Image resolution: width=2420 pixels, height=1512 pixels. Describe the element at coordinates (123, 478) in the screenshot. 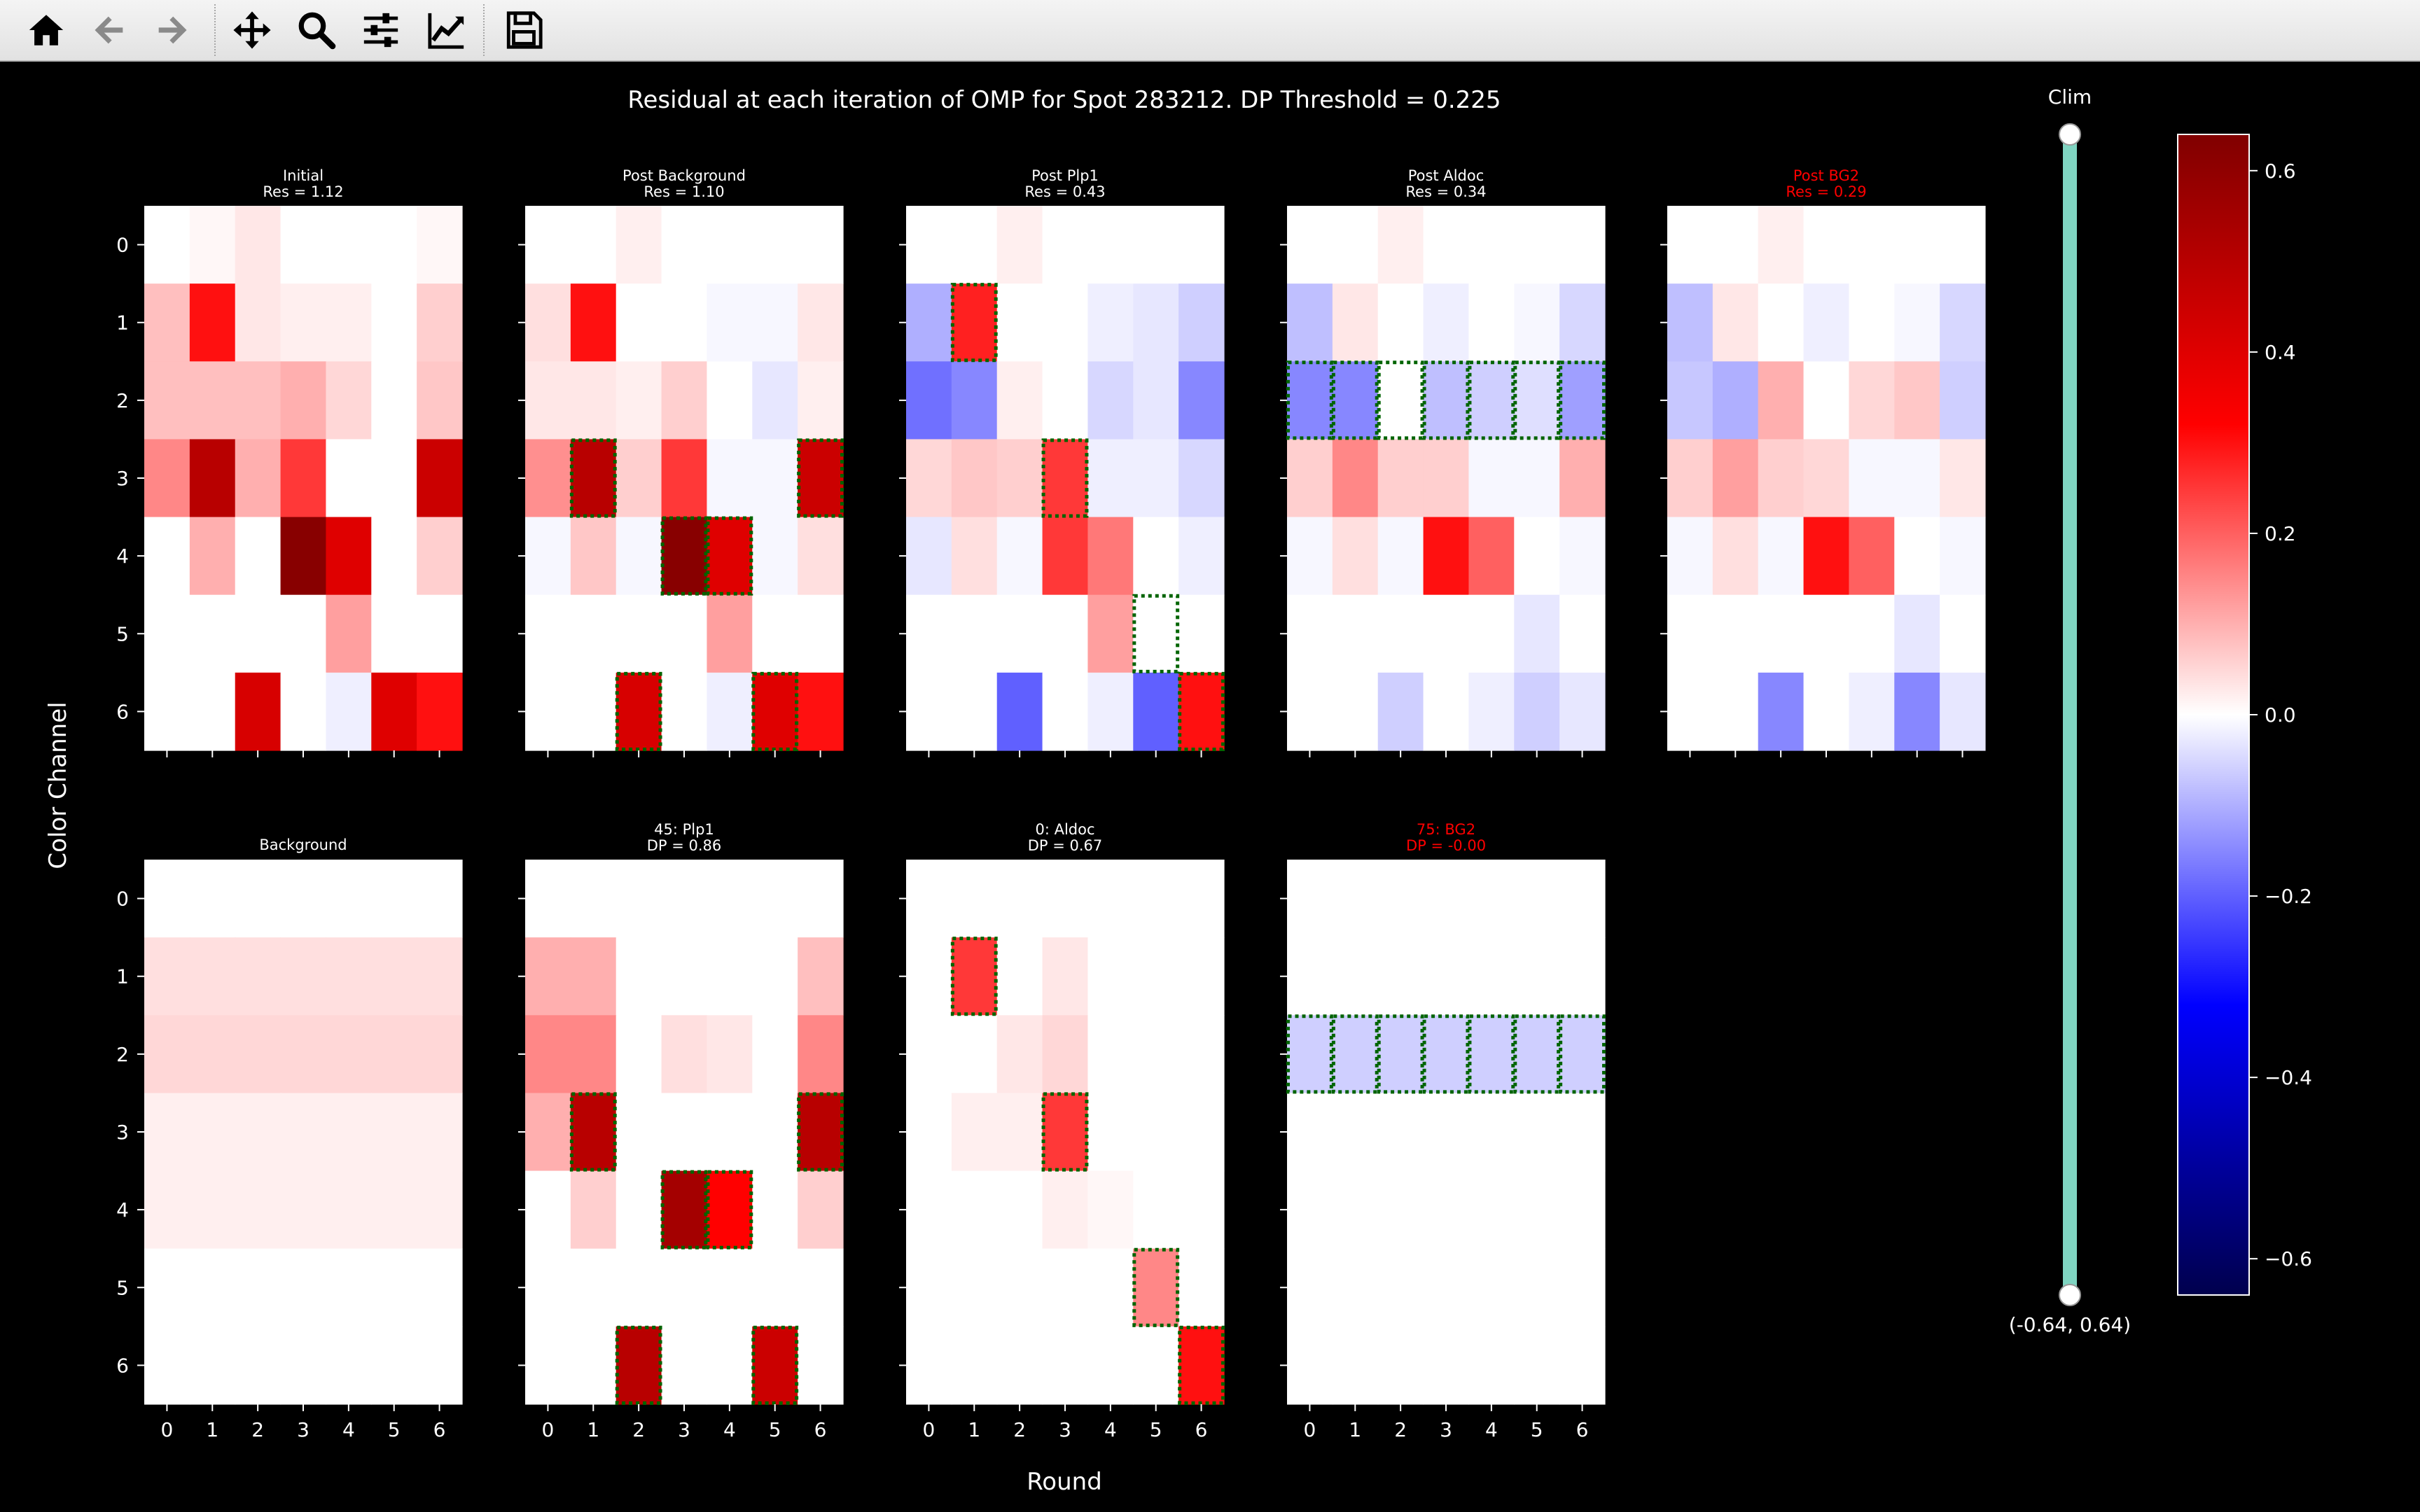

I see `y-tick-label: 3` at that location.